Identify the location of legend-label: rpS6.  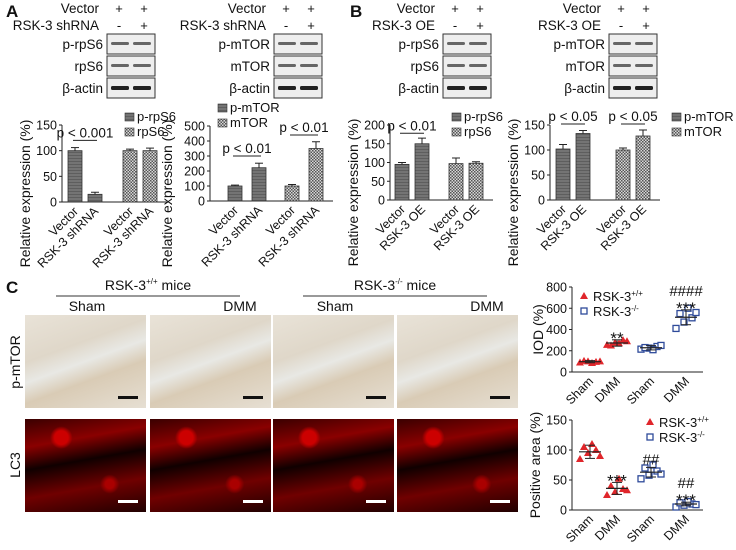
(477, 131).